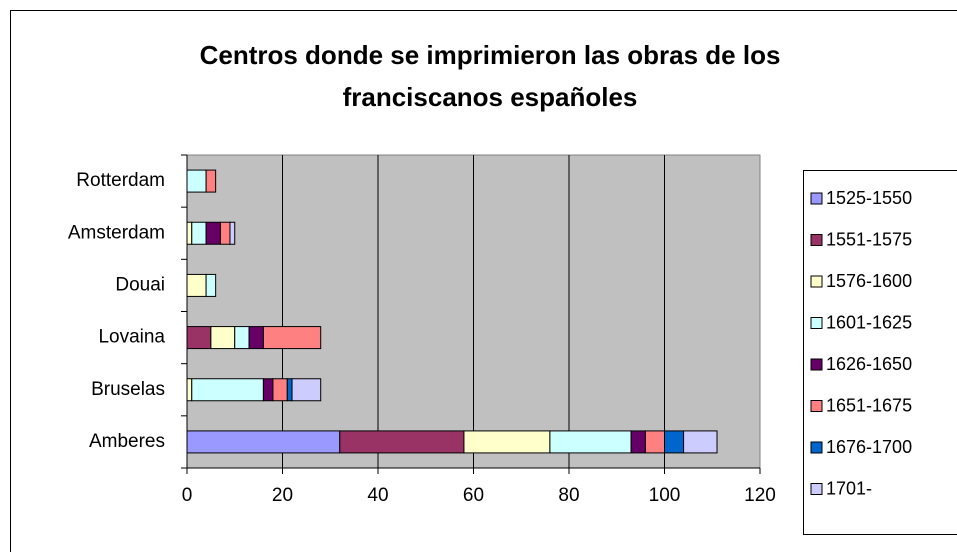 This screenshot has height=552, width=957. I want to click on legend-label: 1576-1600, so click(869, 281).